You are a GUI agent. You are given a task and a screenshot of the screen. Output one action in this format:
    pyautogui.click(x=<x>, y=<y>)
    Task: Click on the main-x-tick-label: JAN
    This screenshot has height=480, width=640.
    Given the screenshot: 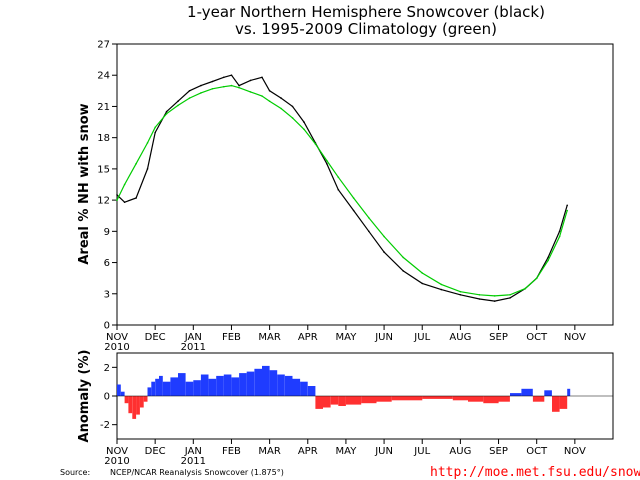 What is the action you would take?
    pyautogui.click(x=193, y=337)
    